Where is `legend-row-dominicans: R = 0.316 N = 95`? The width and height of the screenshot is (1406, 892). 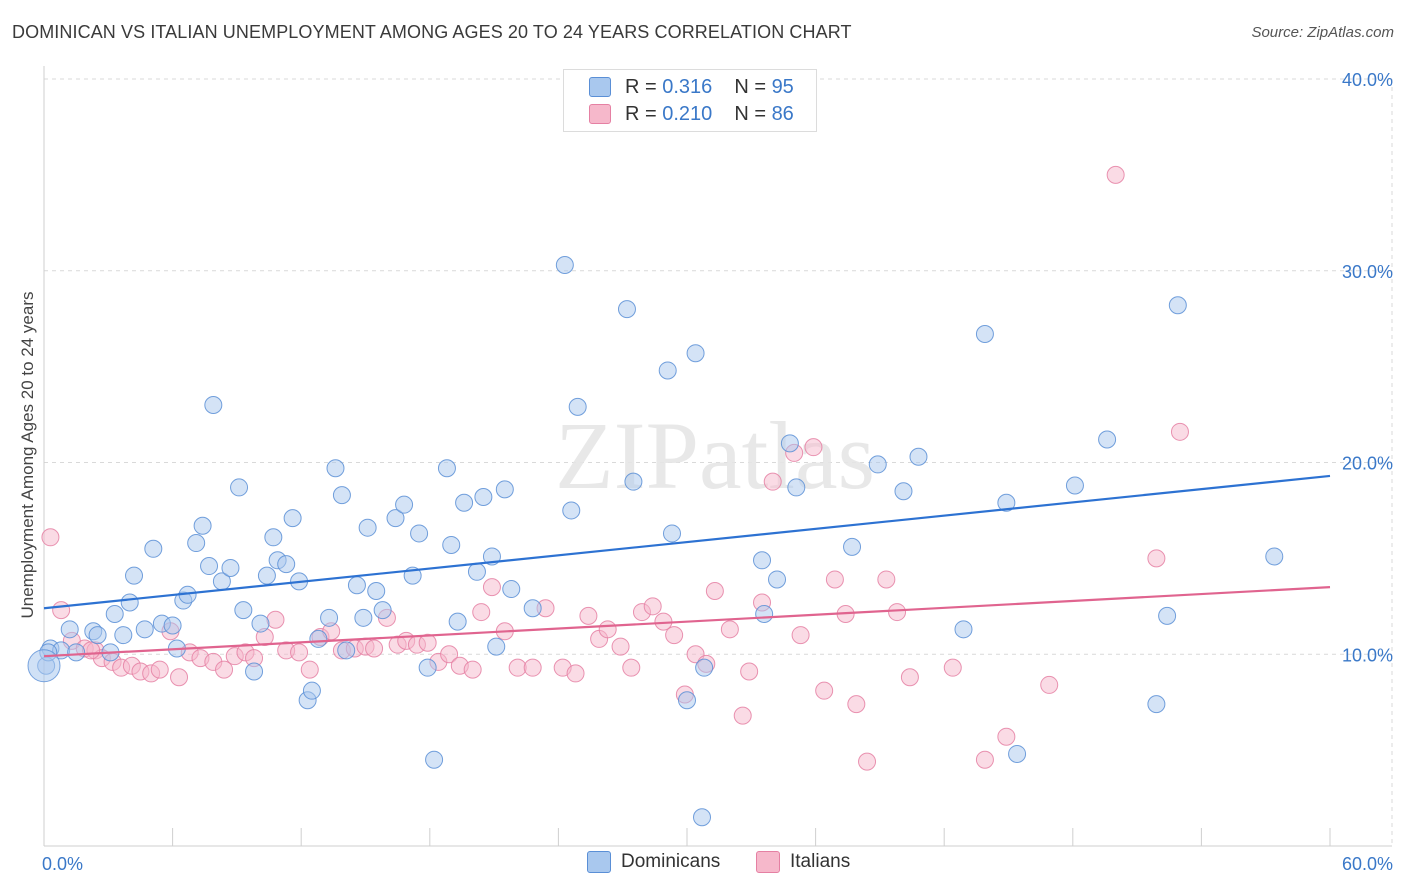
legend-row-dominicans: R = 0.316 N = 95 is located at coordinates (691, 87).